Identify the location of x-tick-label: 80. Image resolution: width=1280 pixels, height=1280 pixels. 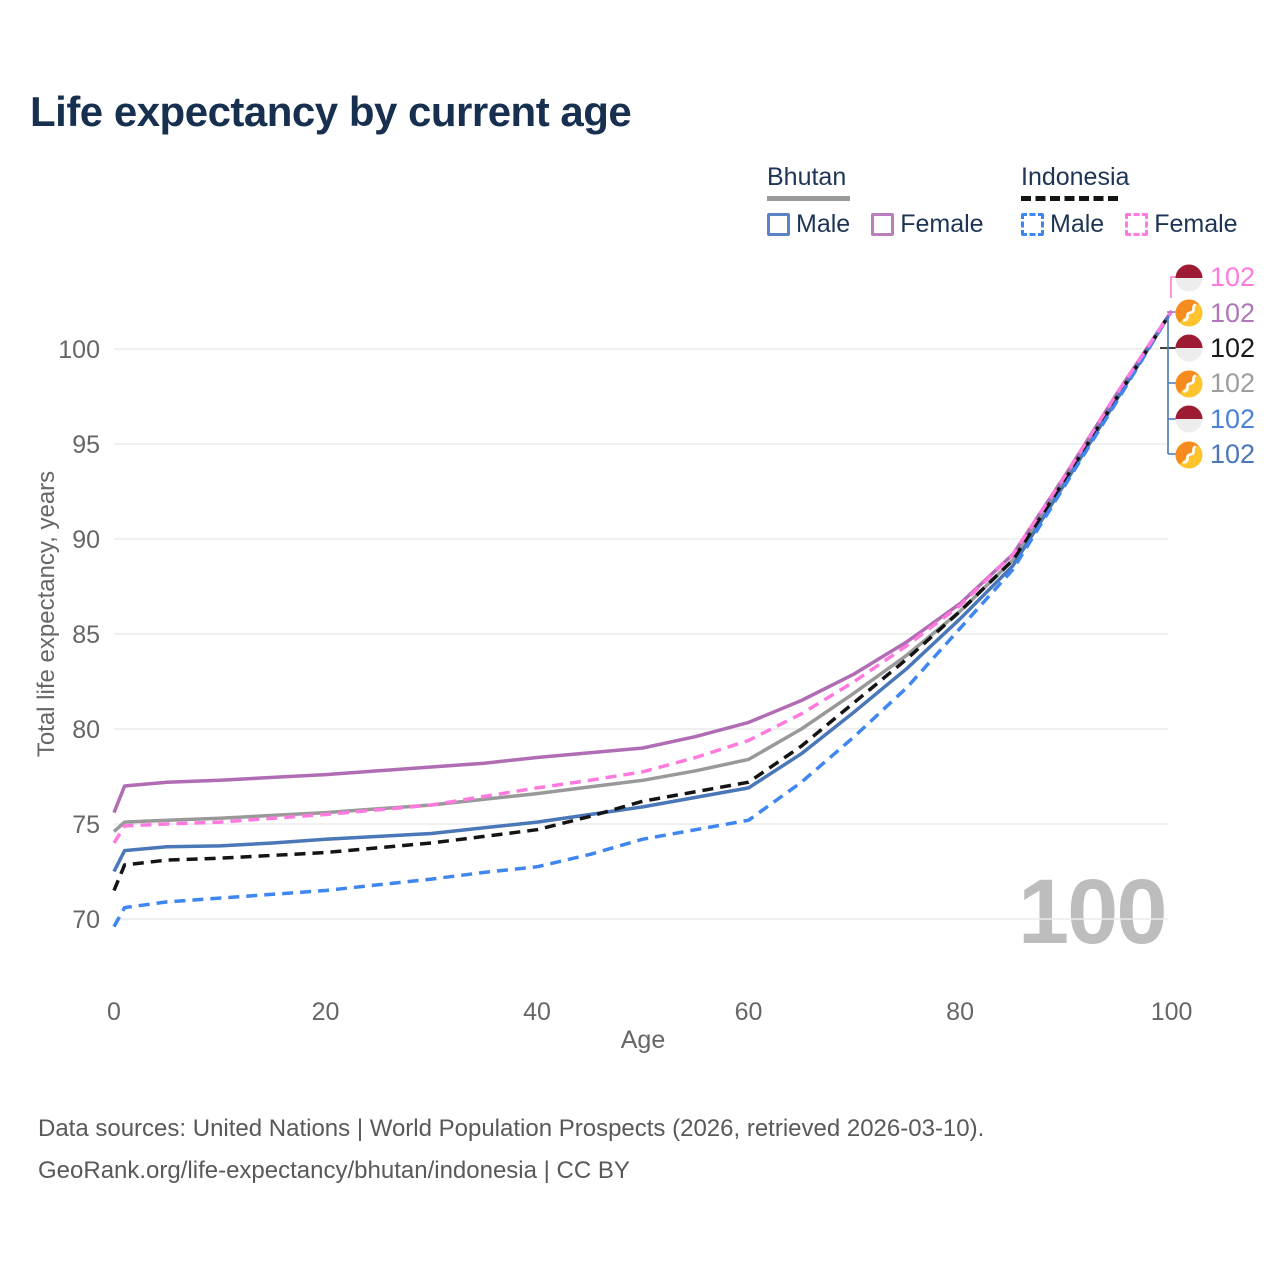
(960, 1012).